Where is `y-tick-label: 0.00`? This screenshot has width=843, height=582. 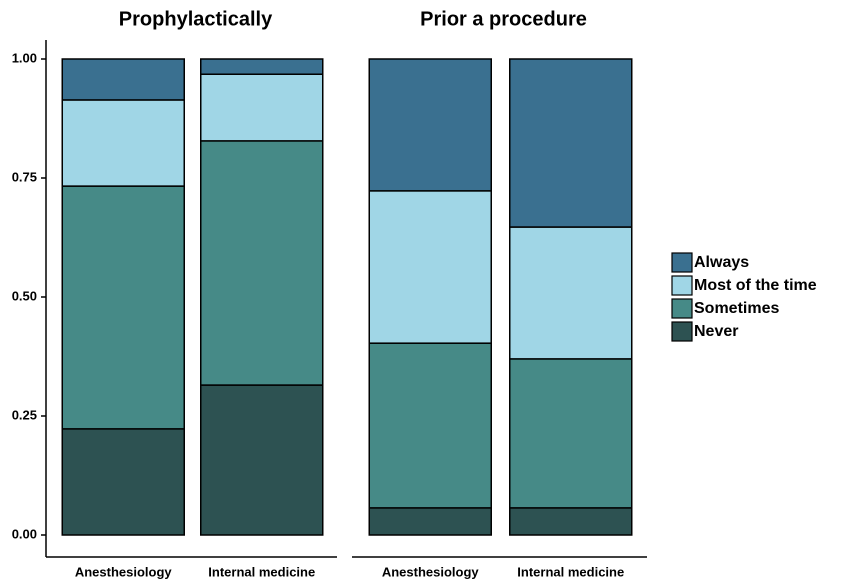
y-tick-label: 0.00 is located at coordinates (24, 533).